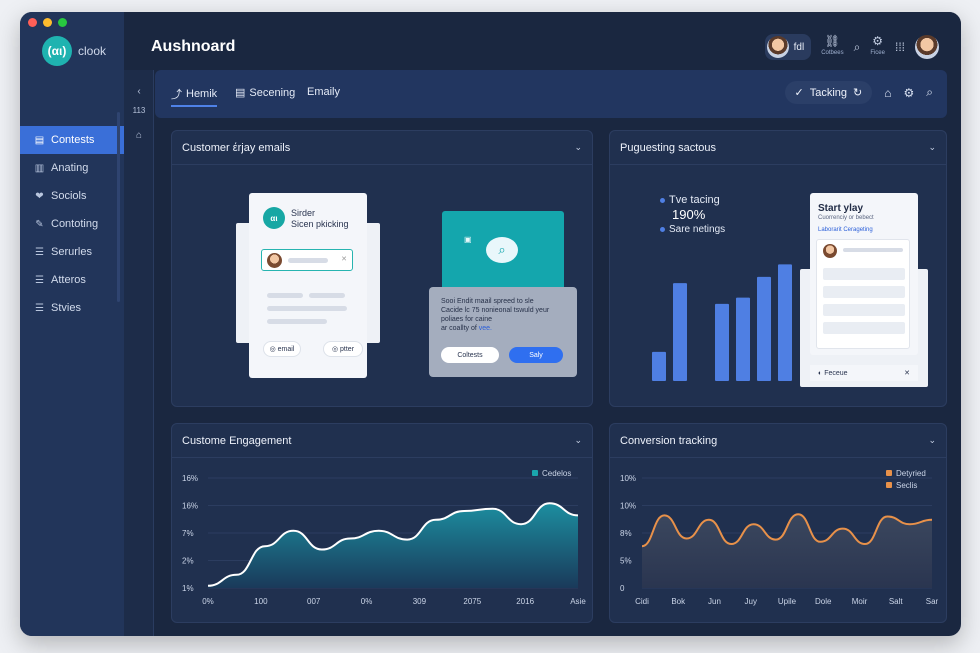 The height and width of the screenshot is (653, 980). I want to click on app-logo: (αι) clook, so click(74, 51).